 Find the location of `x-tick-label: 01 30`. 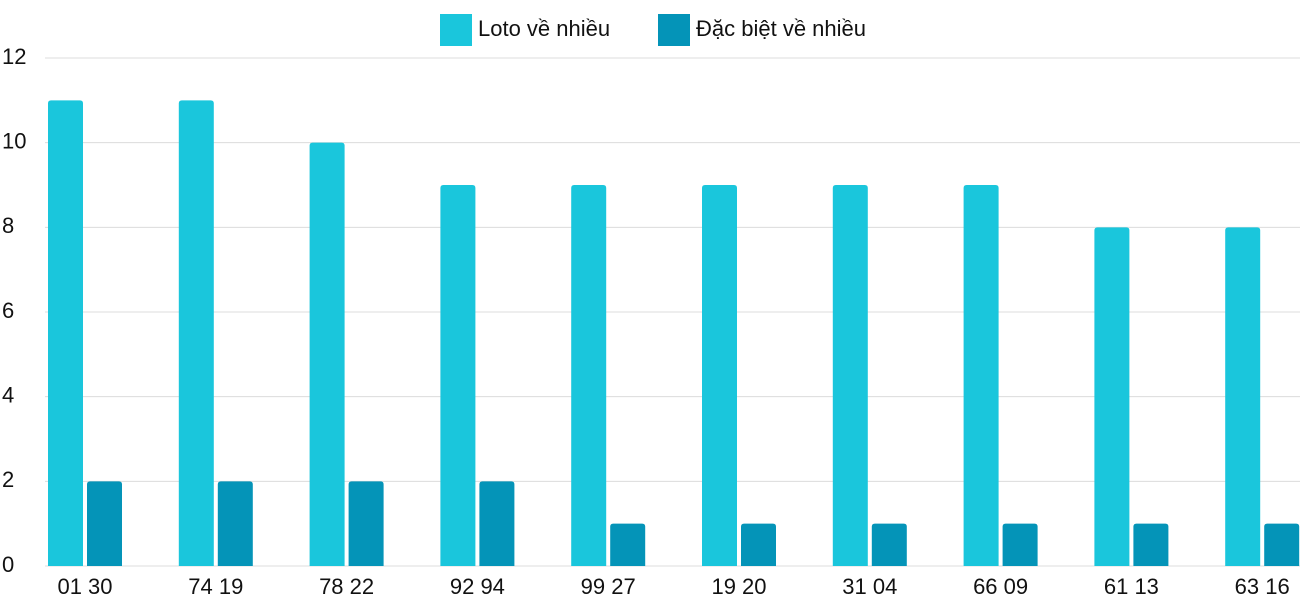

x-tick-label: 01 30 is located at coordinates (84, 586).